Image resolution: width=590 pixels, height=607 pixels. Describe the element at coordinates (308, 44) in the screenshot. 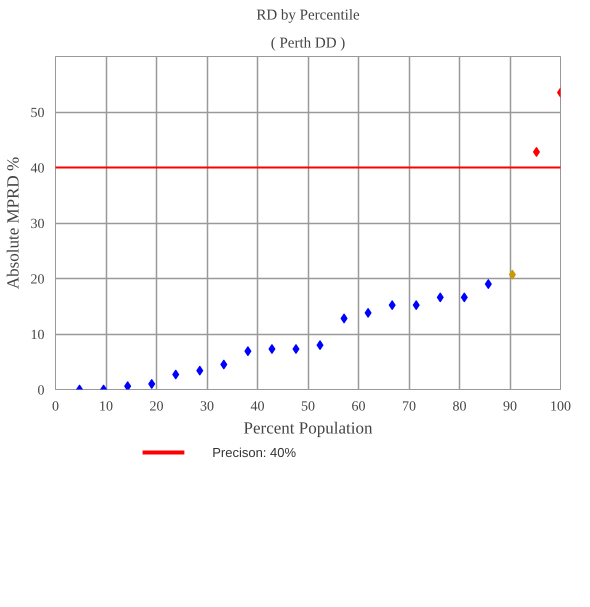

I see `chart-subtitle: ( Perth DD )` at that location.